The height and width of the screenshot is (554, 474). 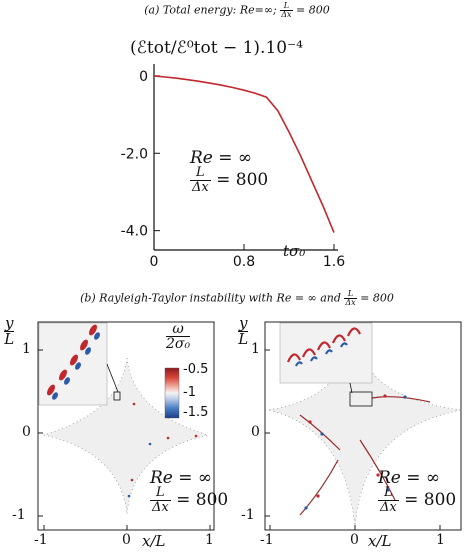 I want to click on caption-a: (a) Total energy: Re=∞; L Δx = 800, so click(x=237, y=10).